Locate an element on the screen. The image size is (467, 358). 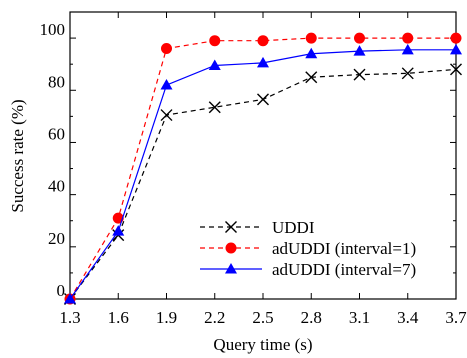
legend-label: adUDDI (interval=1) is located at coordinates (344, 248).